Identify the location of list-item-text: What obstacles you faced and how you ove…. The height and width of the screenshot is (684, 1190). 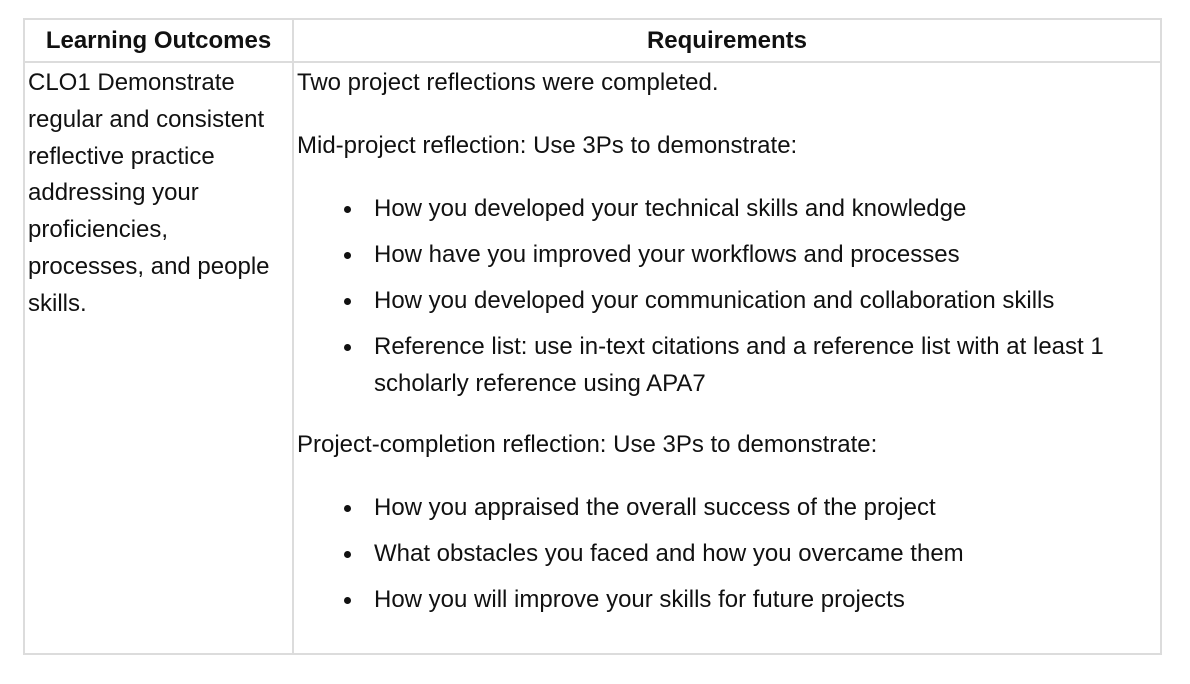
(669, 554).